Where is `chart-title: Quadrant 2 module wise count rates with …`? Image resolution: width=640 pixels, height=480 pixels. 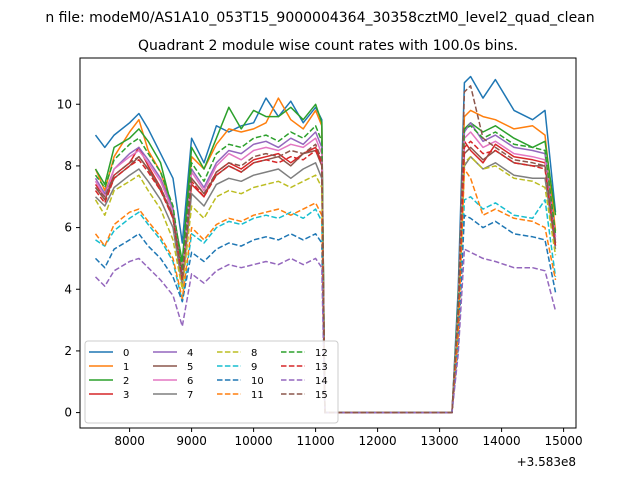
chart-title: Quadrant 2 module wise count rates with … is located at coordinates (328, 46).